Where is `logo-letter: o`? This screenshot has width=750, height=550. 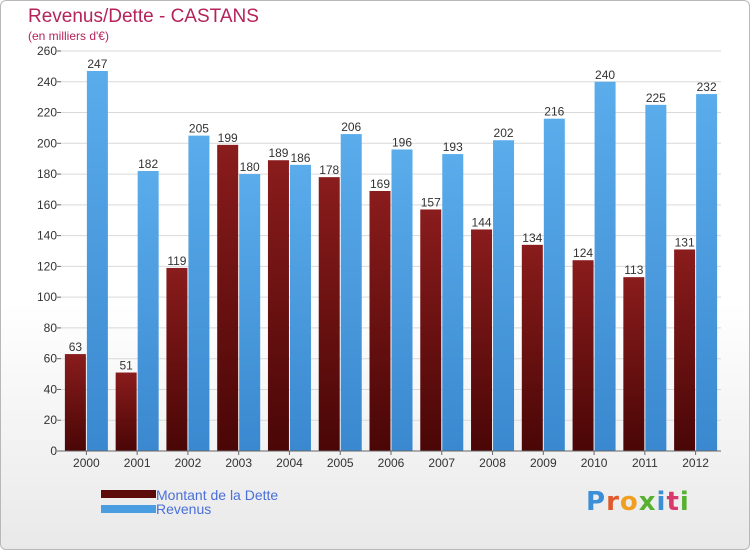
logo-letter: o is located at coordinates (629, 502).